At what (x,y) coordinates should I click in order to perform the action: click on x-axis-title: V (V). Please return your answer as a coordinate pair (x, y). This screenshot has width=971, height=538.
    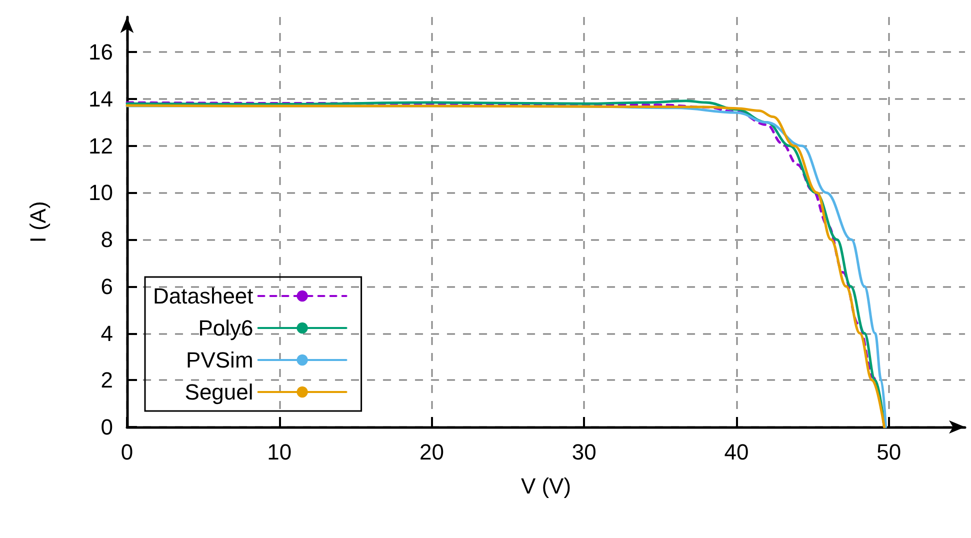
    Looking at the image, I should click on (546, 486).